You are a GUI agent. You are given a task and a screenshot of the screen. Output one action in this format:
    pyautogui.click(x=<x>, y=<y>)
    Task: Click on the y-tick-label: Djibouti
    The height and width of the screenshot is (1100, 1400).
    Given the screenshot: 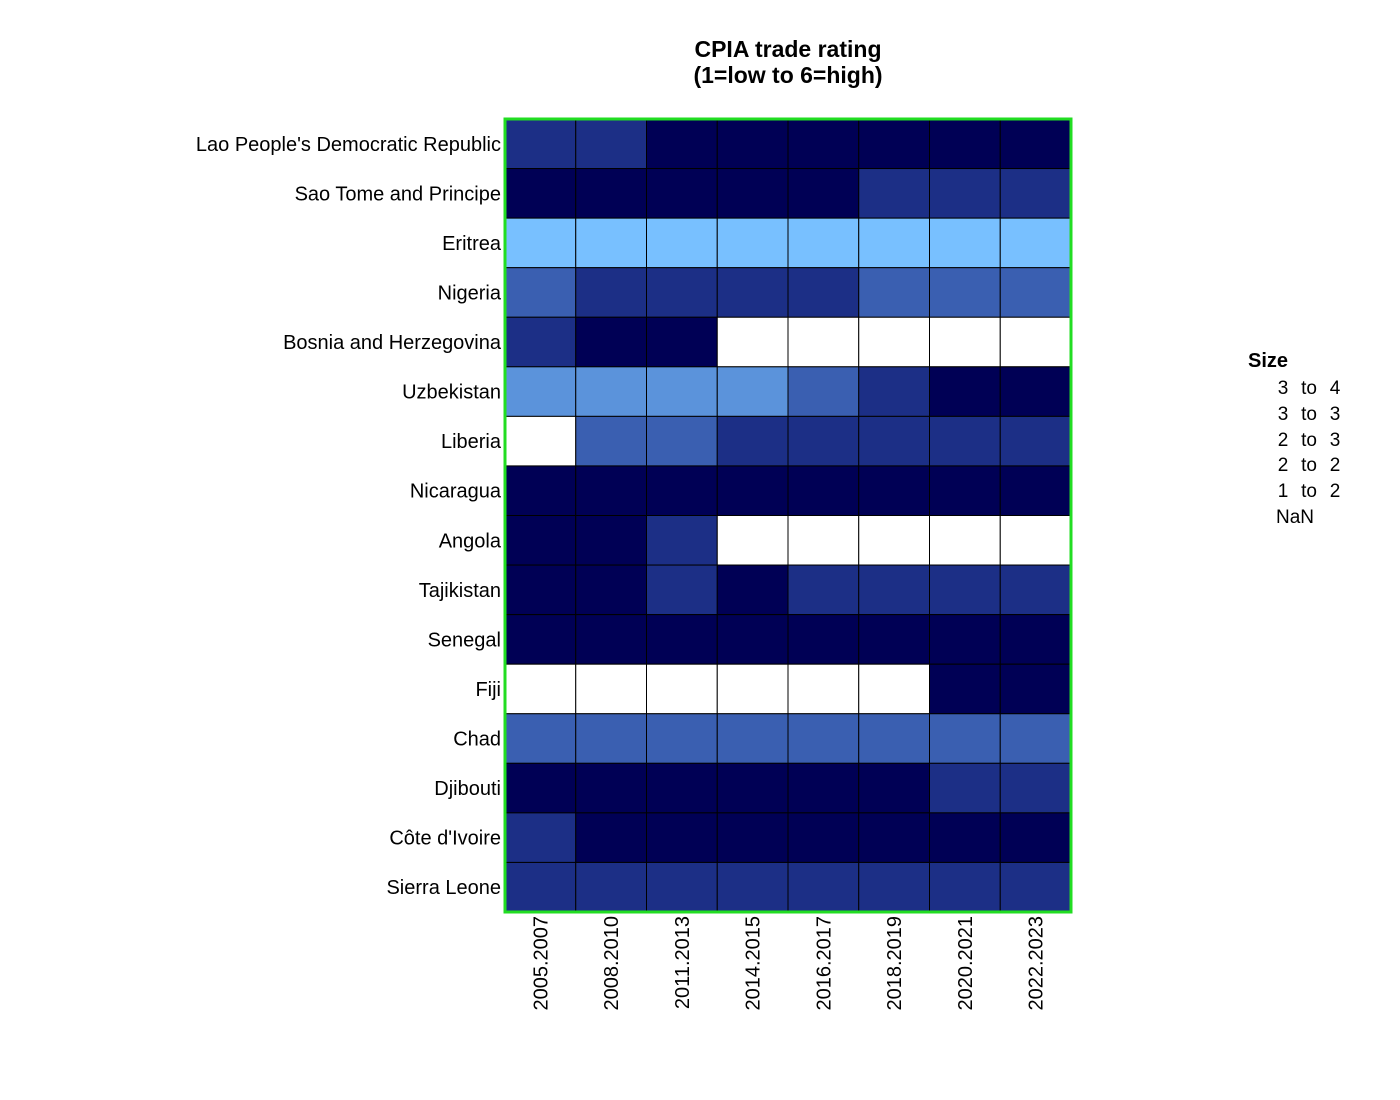 What is the action you would take?
    pyautogui.click(x=467, y=789)
    